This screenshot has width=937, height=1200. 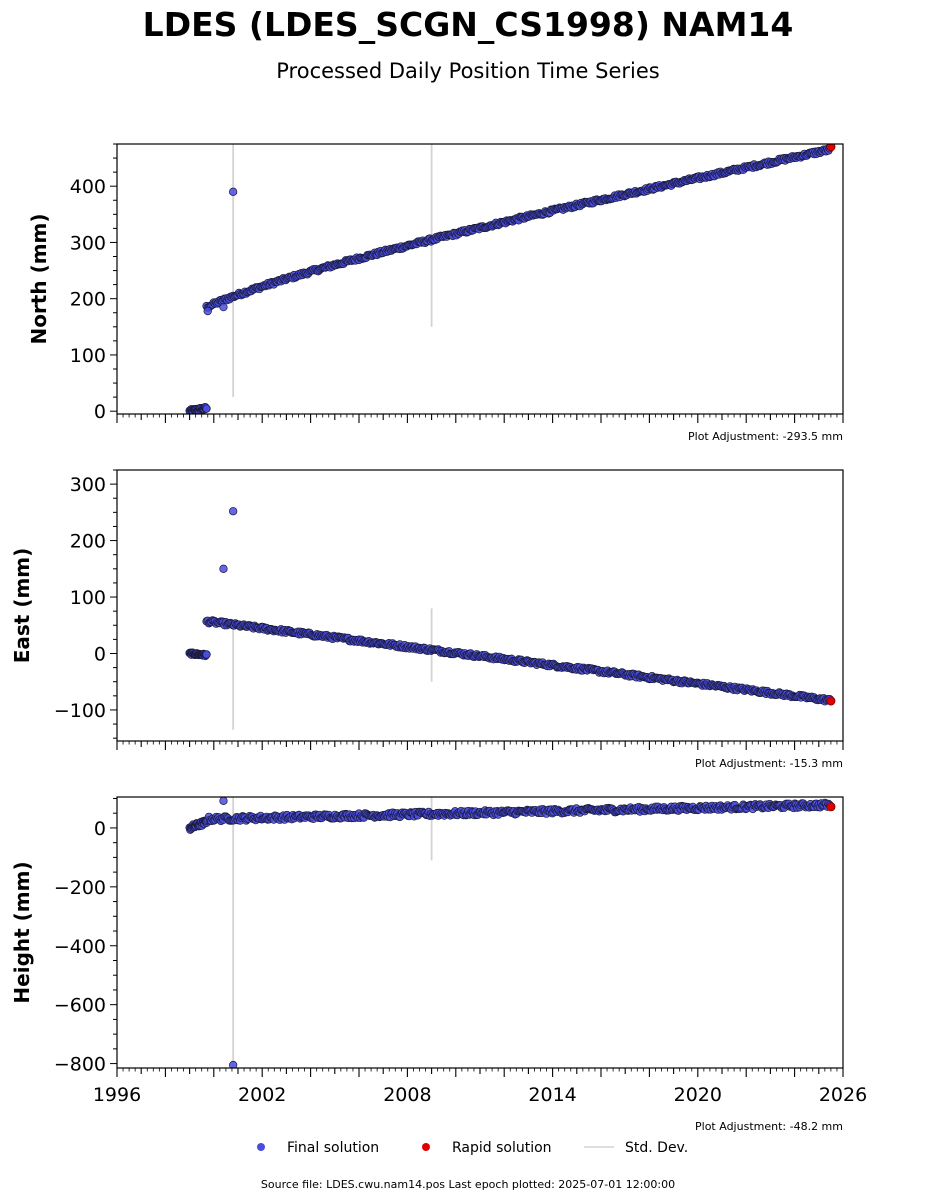 I want to click on x-tick-label: 1996, so click(x=117, y=1095).